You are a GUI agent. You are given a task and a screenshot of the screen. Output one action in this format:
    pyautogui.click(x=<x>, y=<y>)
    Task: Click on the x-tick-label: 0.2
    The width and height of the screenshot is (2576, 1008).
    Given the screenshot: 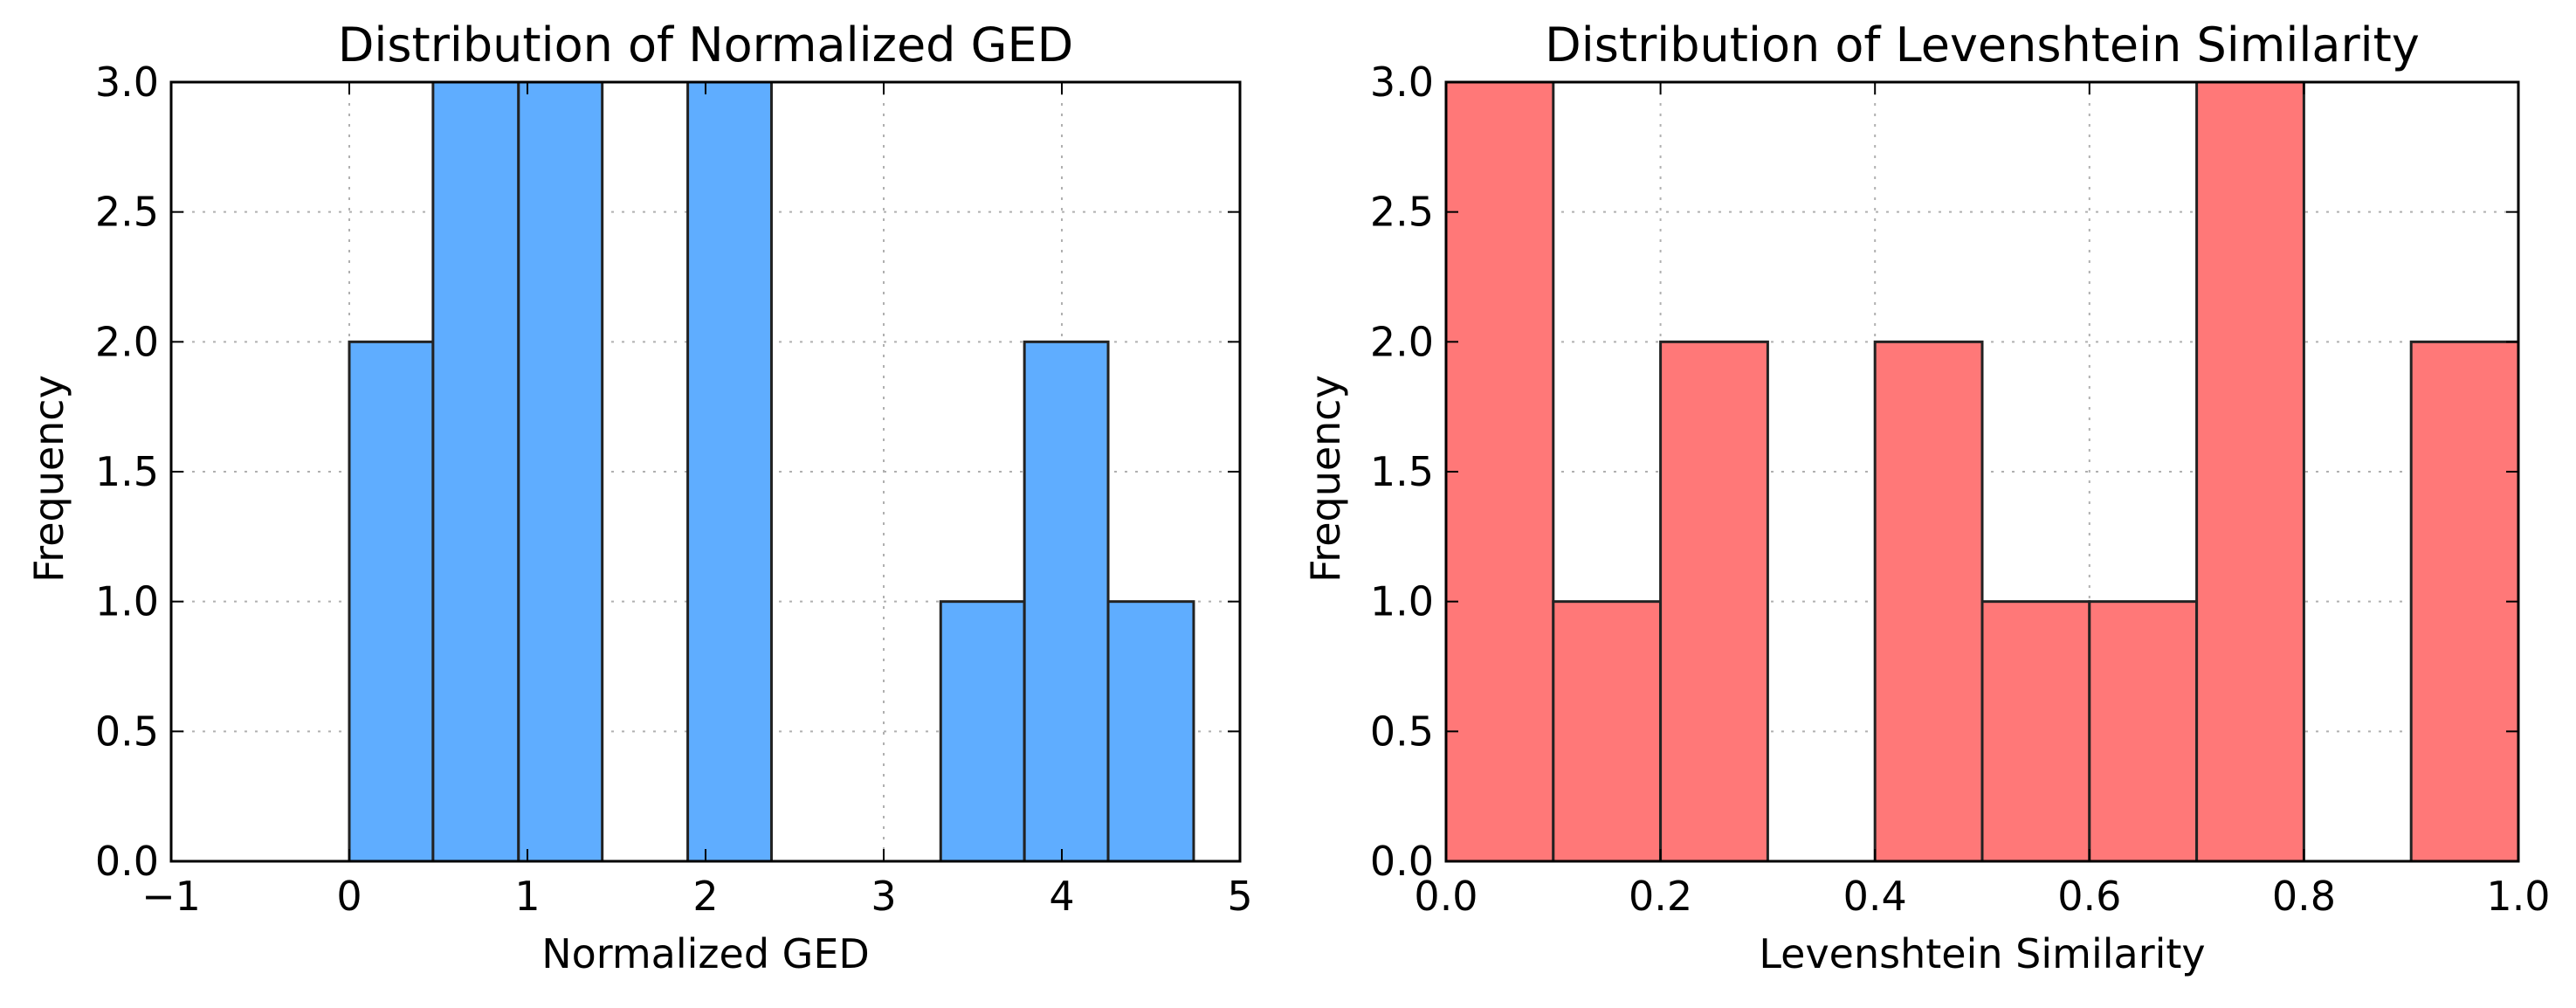 What is the action you would take?
    pyautogui.click(x=1660, y=896)
    